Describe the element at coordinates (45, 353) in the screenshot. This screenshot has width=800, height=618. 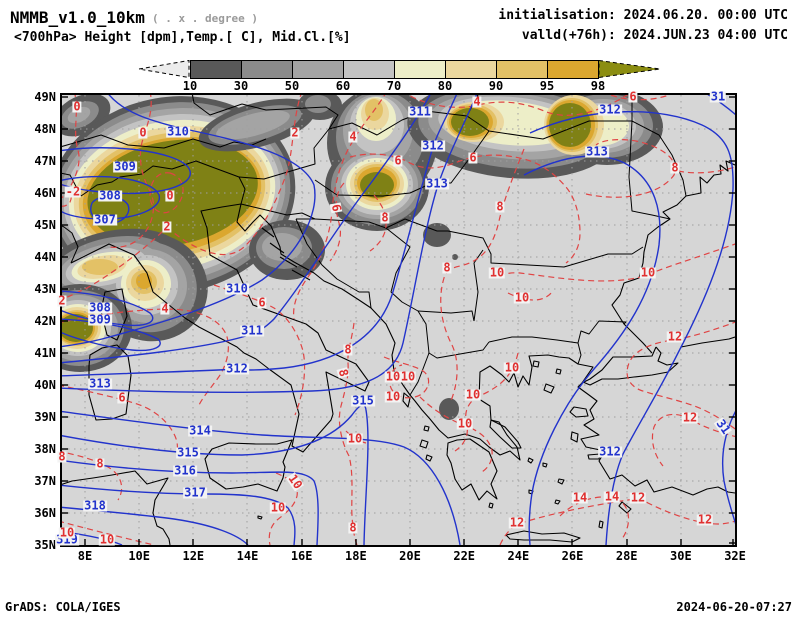
I see `lat-axis-label: 41N` at that location.